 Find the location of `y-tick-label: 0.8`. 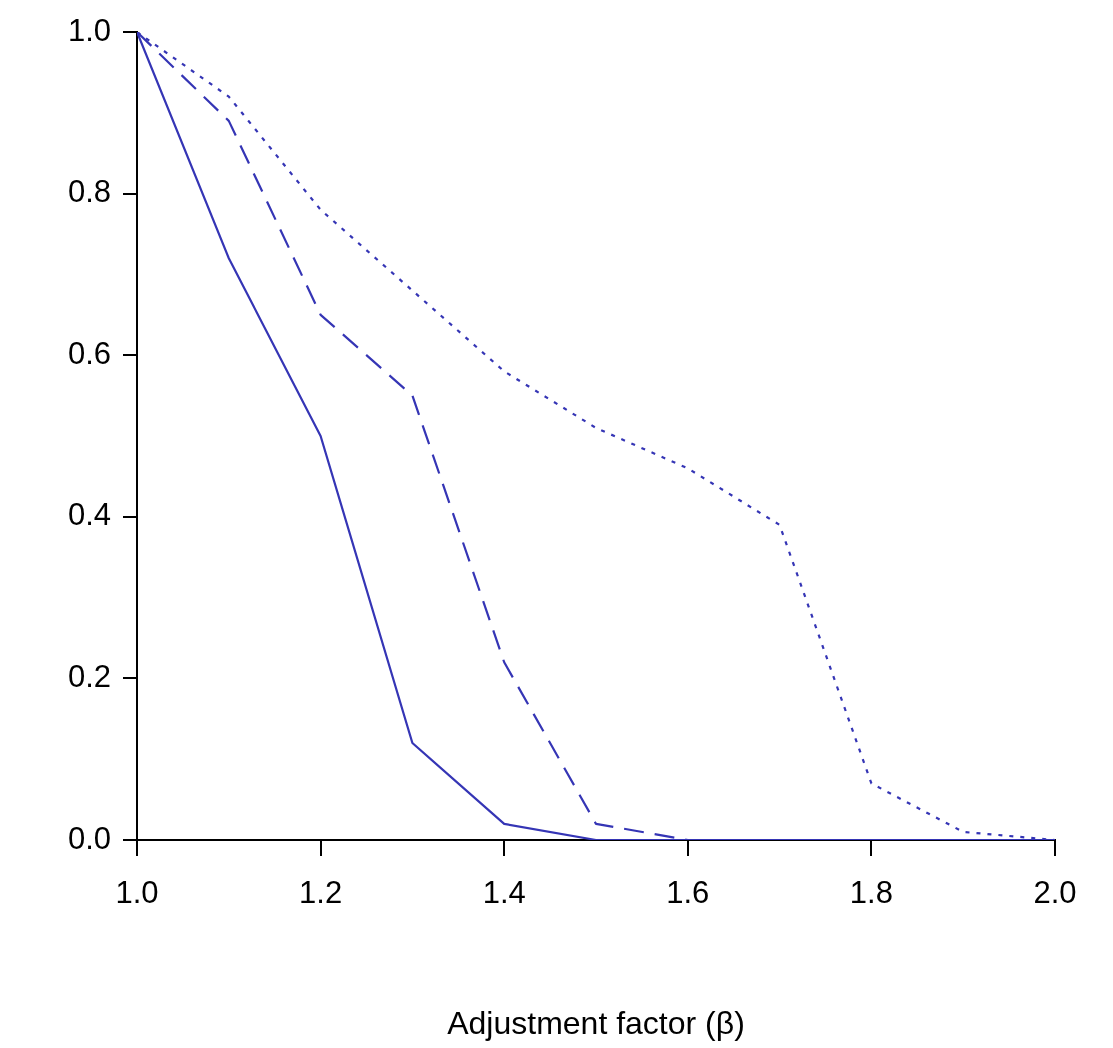

y-tick-label: 0.8 is located at coordinates (89, 192).